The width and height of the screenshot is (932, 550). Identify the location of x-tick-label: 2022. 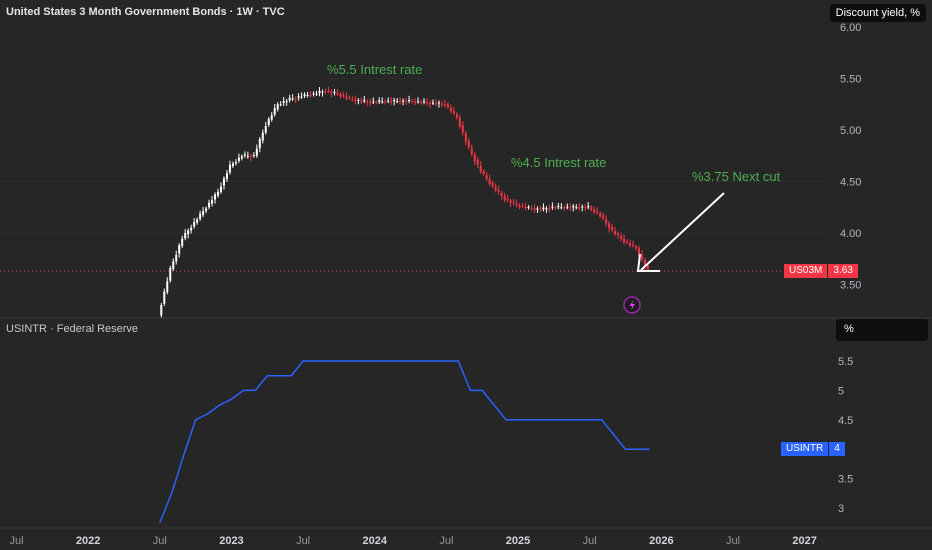
(88, 541).